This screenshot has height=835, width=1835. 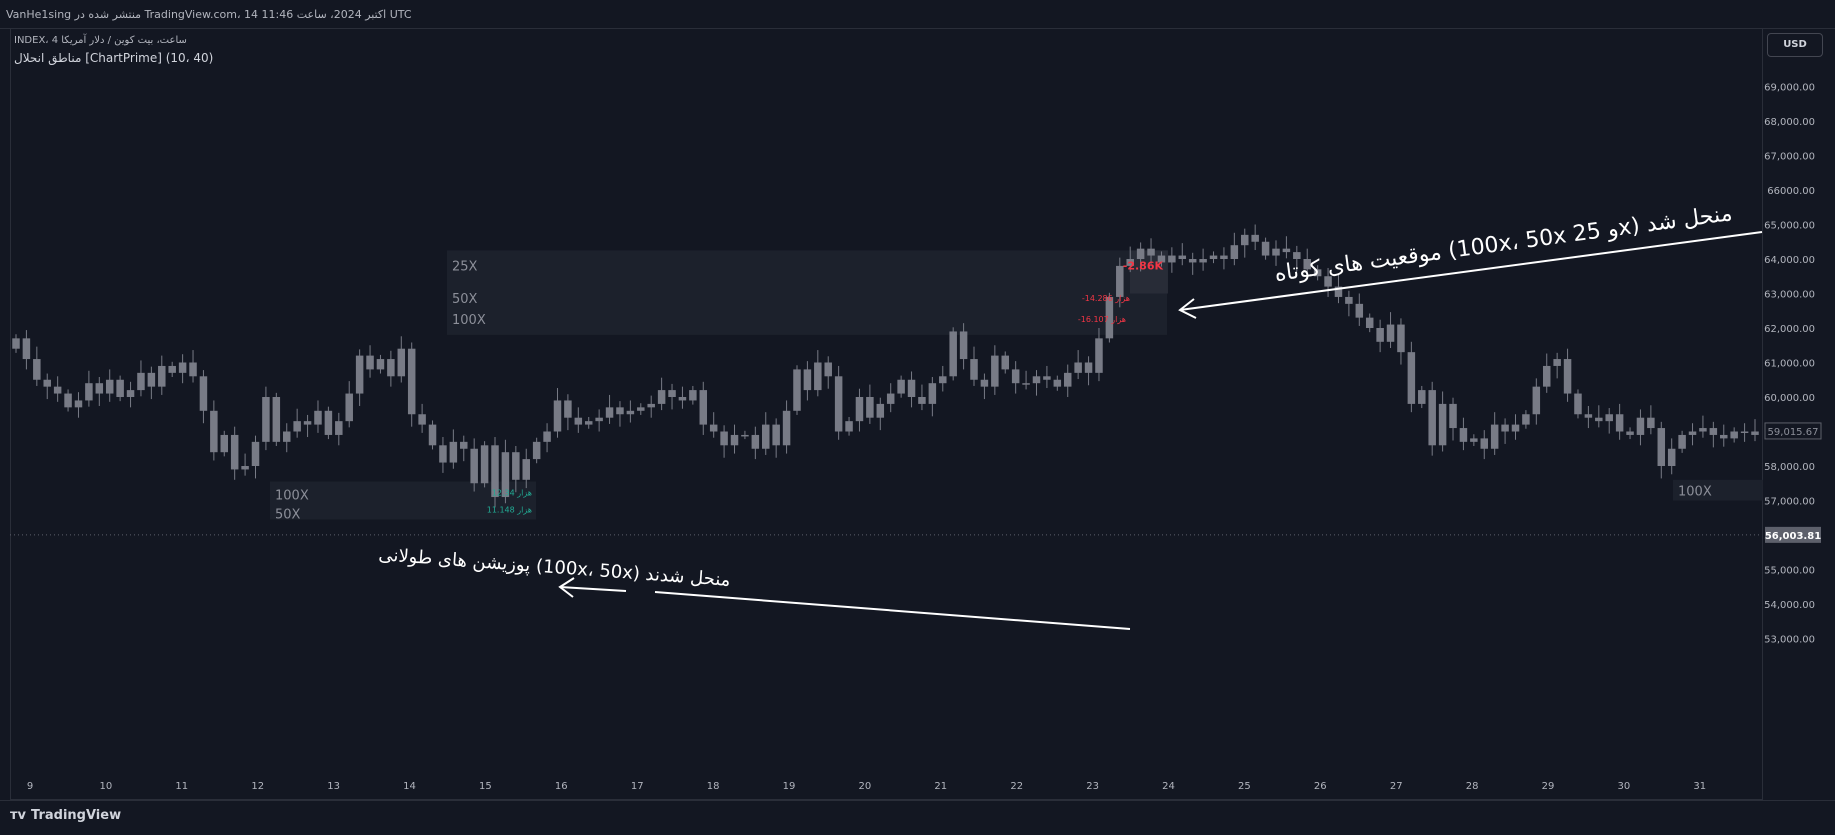 I want to click on tradingview-mark-icon: ᴛᴠ, so click(x=18, y=815).